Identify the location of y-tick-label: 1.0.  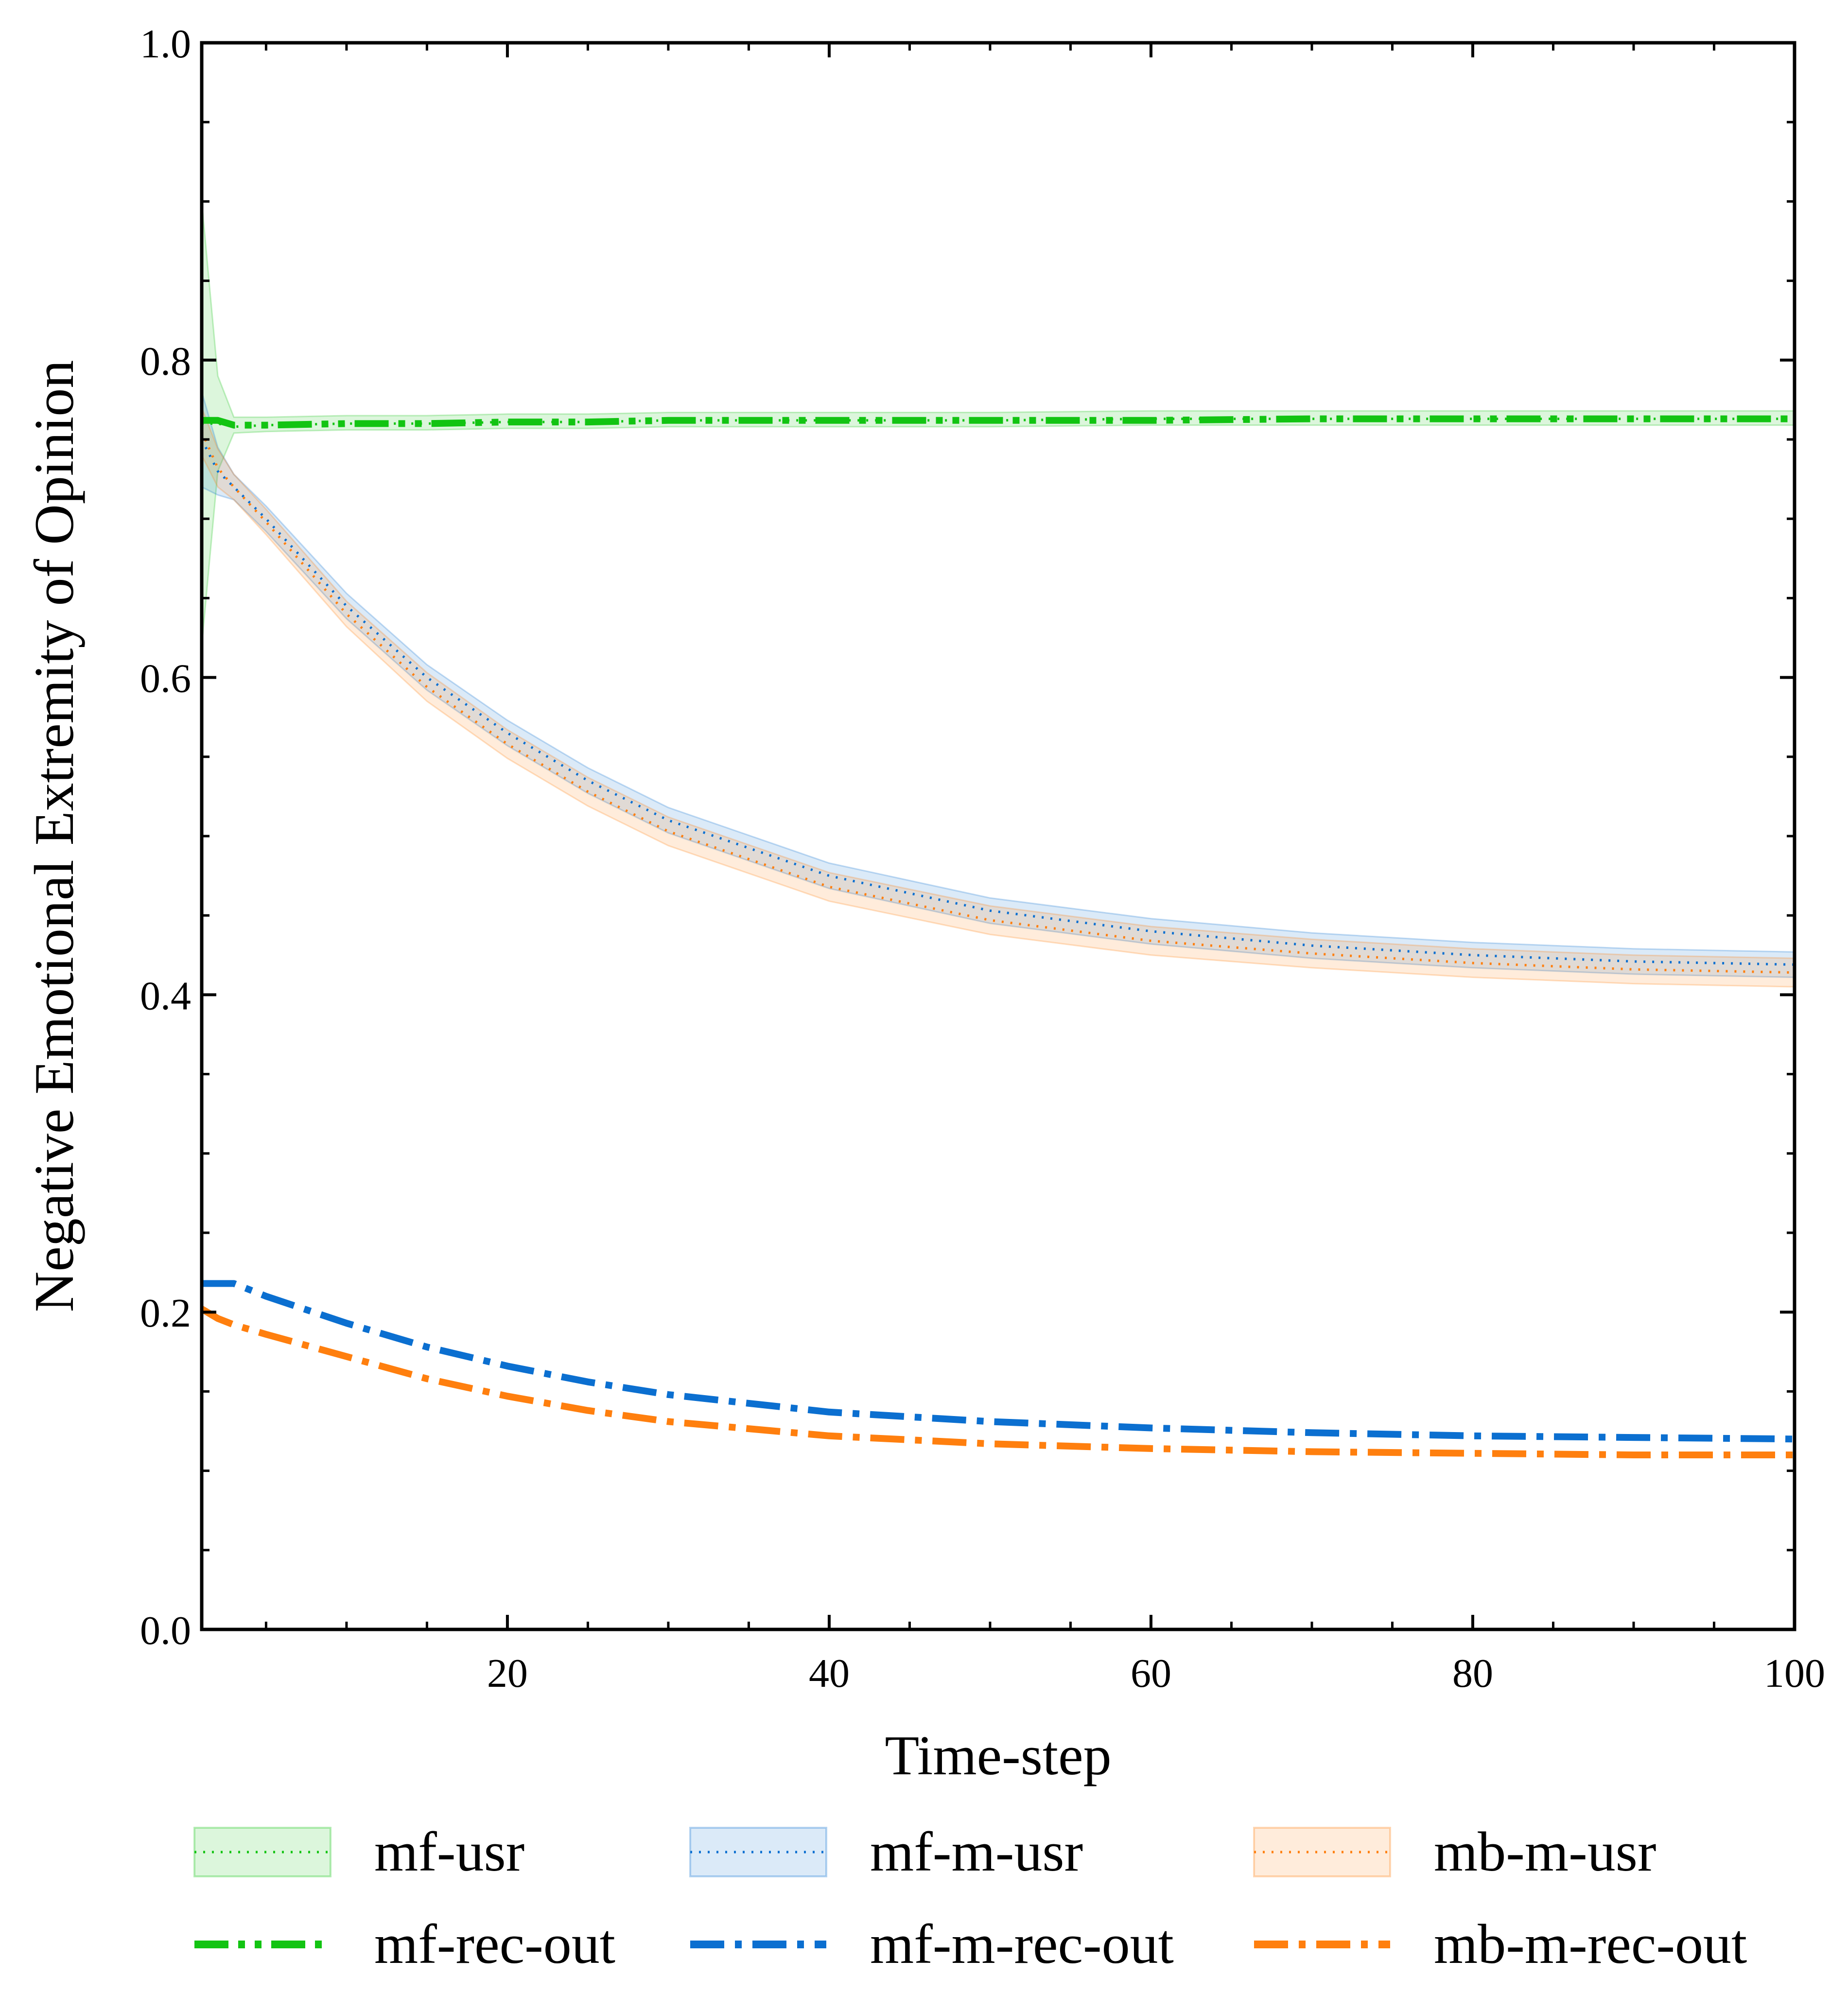
(166, 44).